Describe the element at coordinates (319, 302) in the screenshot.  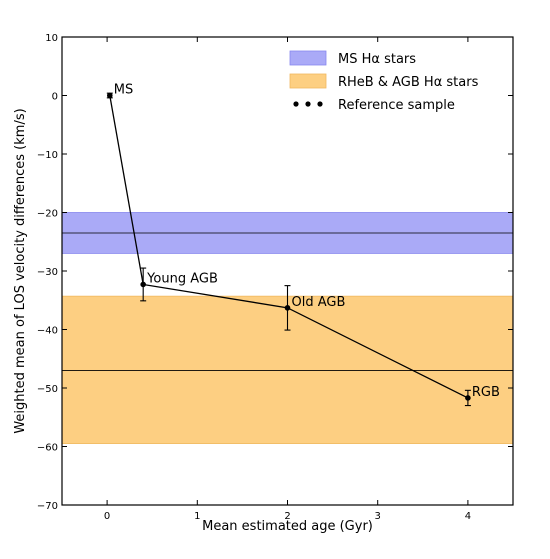
I see `point-label: Old AGB` at that location.